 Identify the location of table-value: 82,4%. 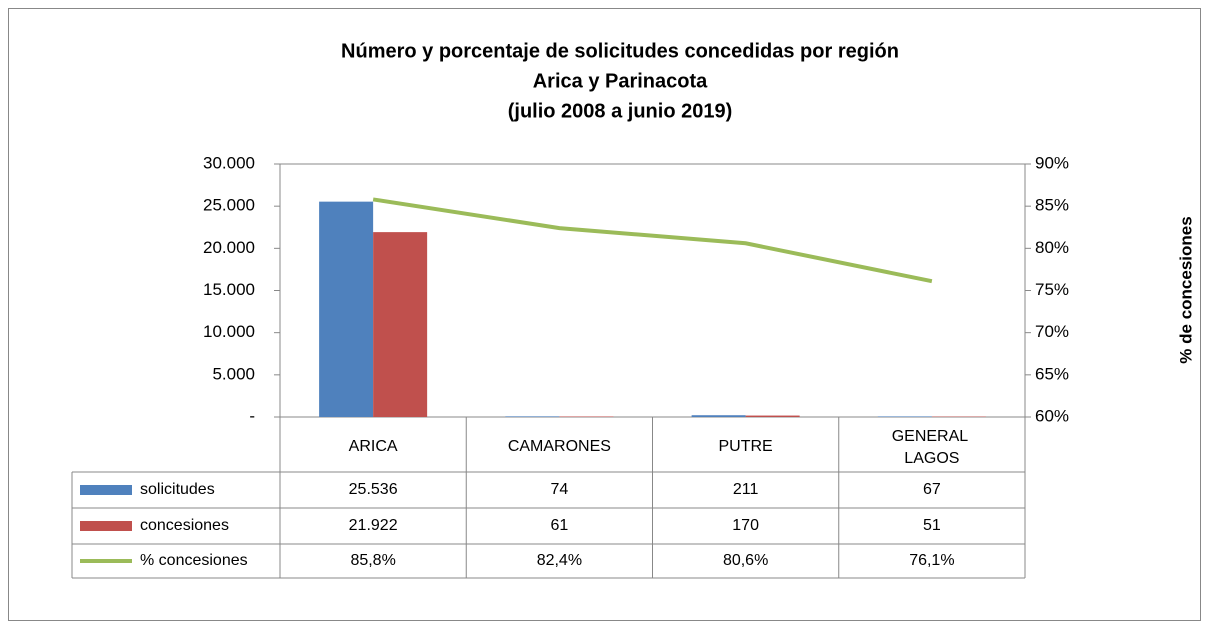
(559, 560).